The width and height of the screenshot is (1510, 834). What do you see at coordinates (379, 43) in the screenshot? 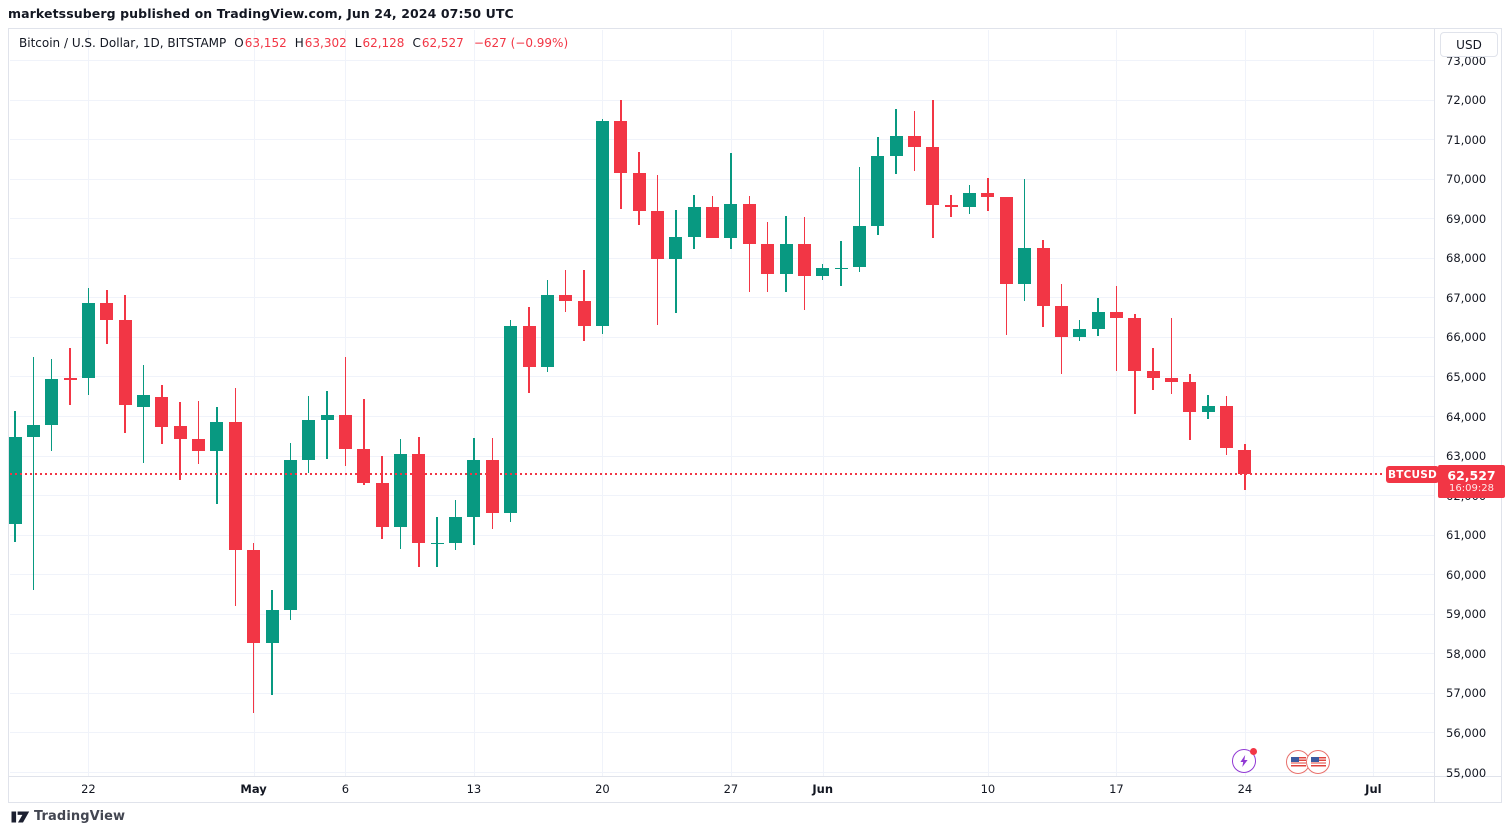
I see `ohlc-low: L 62,128` at bounding box center [379, 43].